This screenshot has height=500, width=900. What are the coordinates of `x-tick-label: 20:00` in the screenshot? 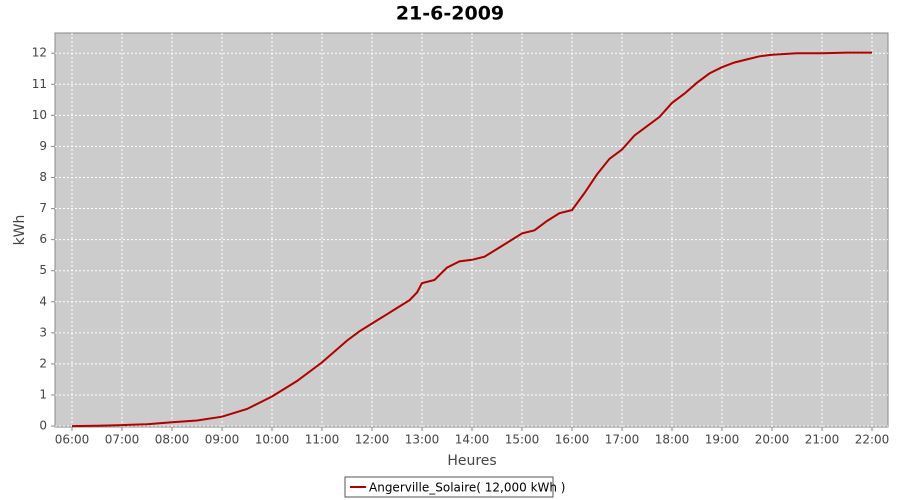 It's located at (772, 440).